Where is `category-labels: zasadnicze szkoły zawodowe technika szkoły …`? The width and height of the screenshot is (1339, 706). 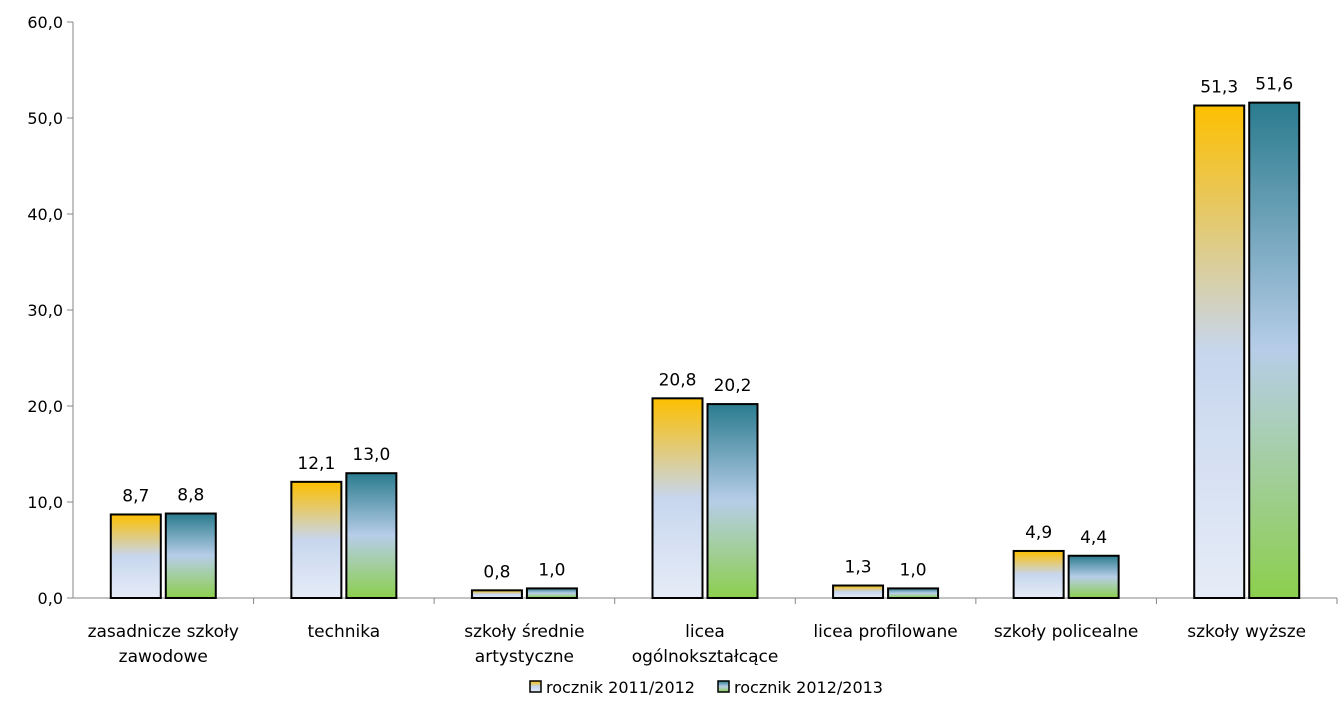 category-labels: zasadnicze szkoły zawodowe technika szkoły … is located at coordinates (697, 644).